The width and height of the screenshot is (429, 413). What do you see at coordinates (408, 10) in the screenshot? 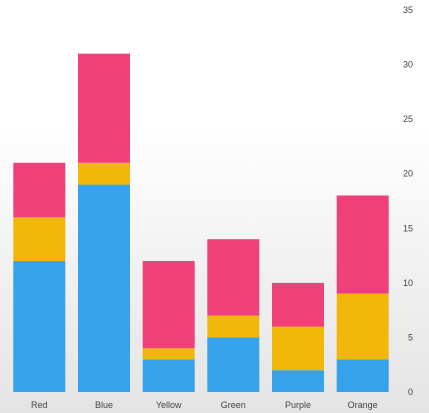
I see `y-tick-label: 35` at bounding box center [408, 10].